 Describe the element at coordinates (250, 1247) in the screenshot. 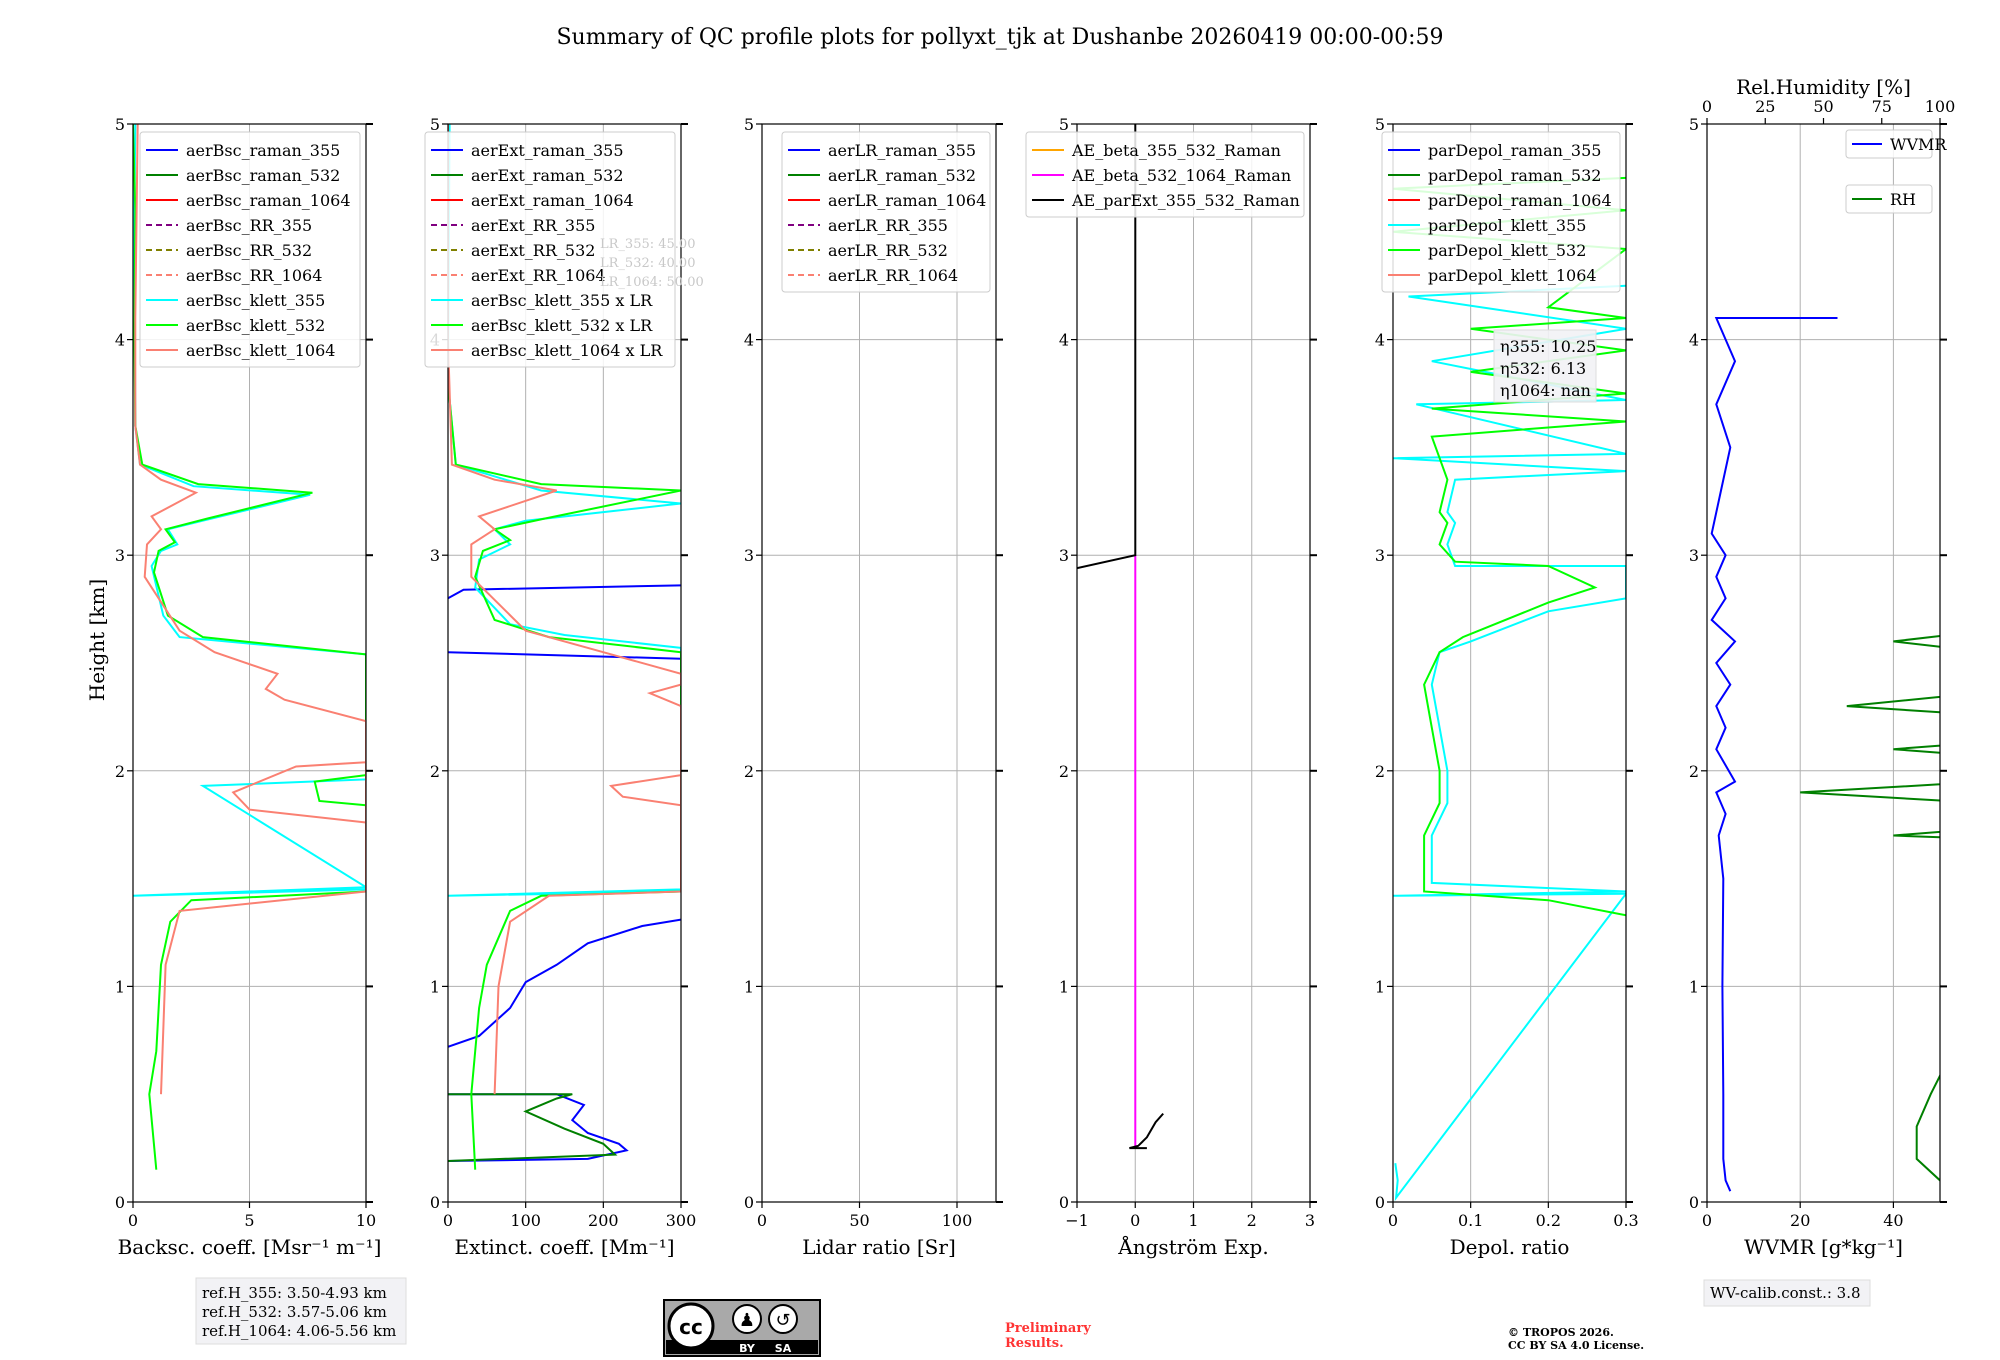

I see `x-axis-label: Backsc. coeff. [Msr⁻¹ m⁻¹]` at that location.